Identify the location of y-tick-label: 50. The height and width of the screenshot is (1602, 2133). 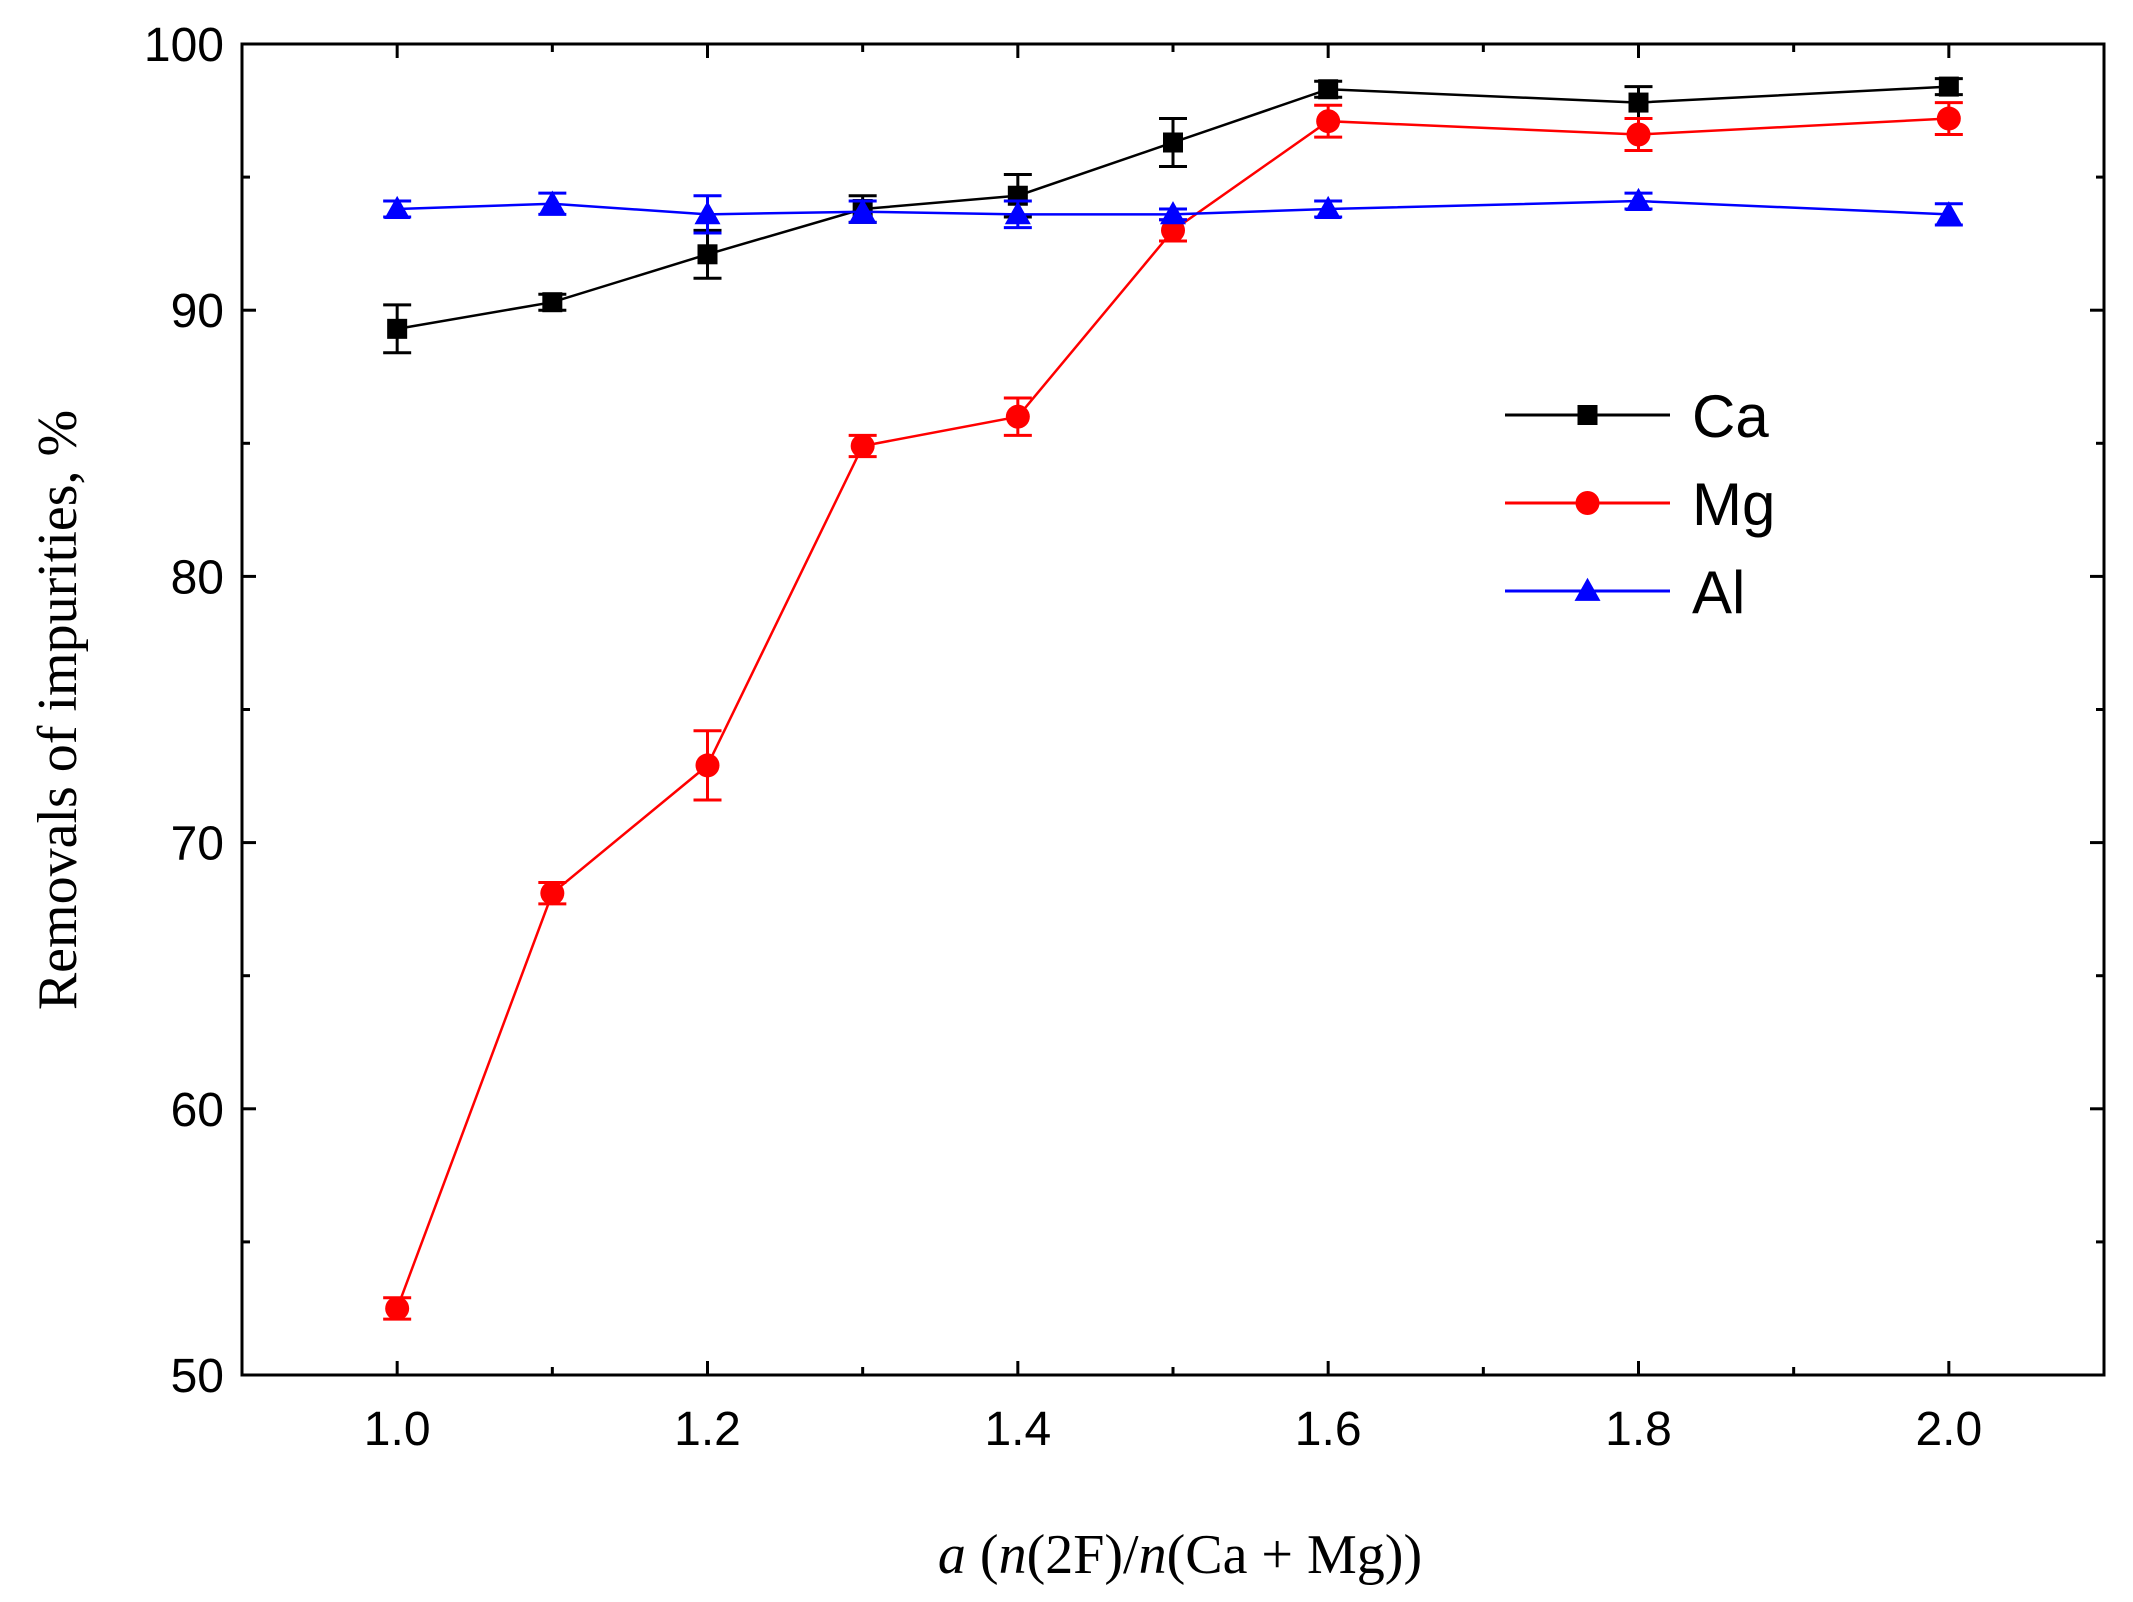
(197, 1376).